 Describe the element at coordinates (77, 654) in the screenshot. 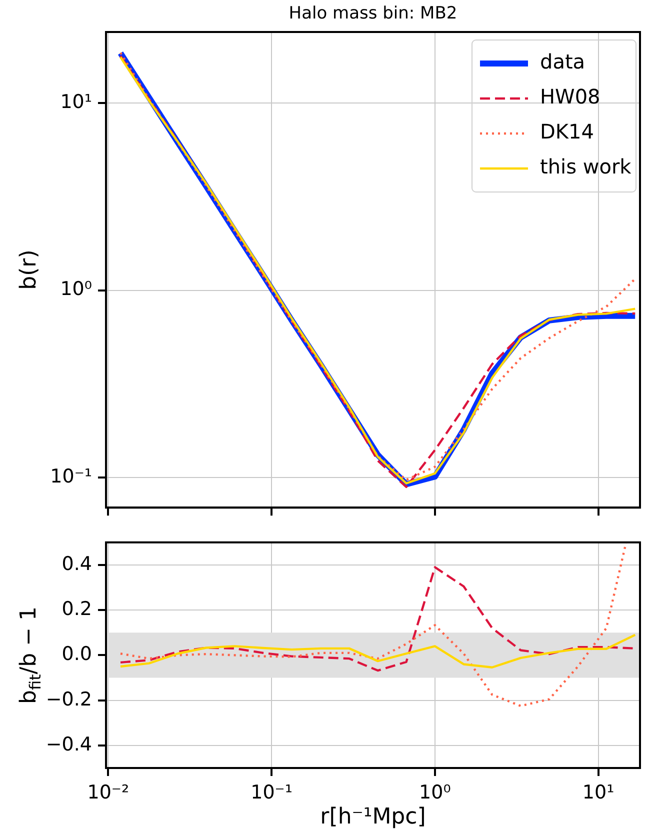

I see `y-tick-label: 0.0` at that location.